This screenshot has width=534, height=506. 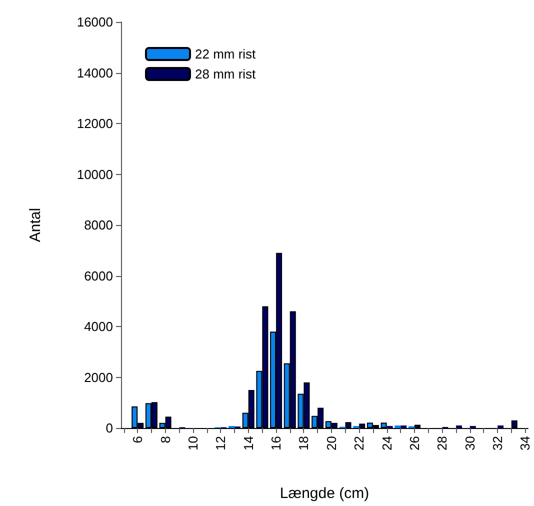 I want to click on x-tick-label: 12, so click(x=220, y=443).